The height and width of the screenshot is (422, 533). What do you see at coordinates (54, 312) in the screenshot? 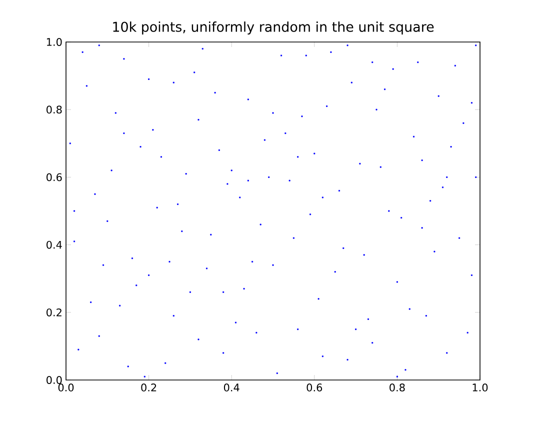
I see `y-tick-label: 0.2` at bounding box center [54, 312].